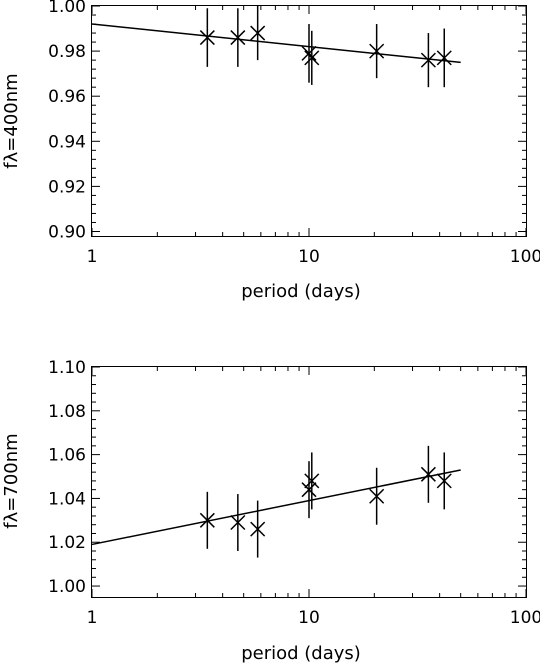 This screenshot has width=540, height=668. Describe the element at coordinates (67, 187) in the screenshot. I see `y-tick-label: 0.92` at that location.